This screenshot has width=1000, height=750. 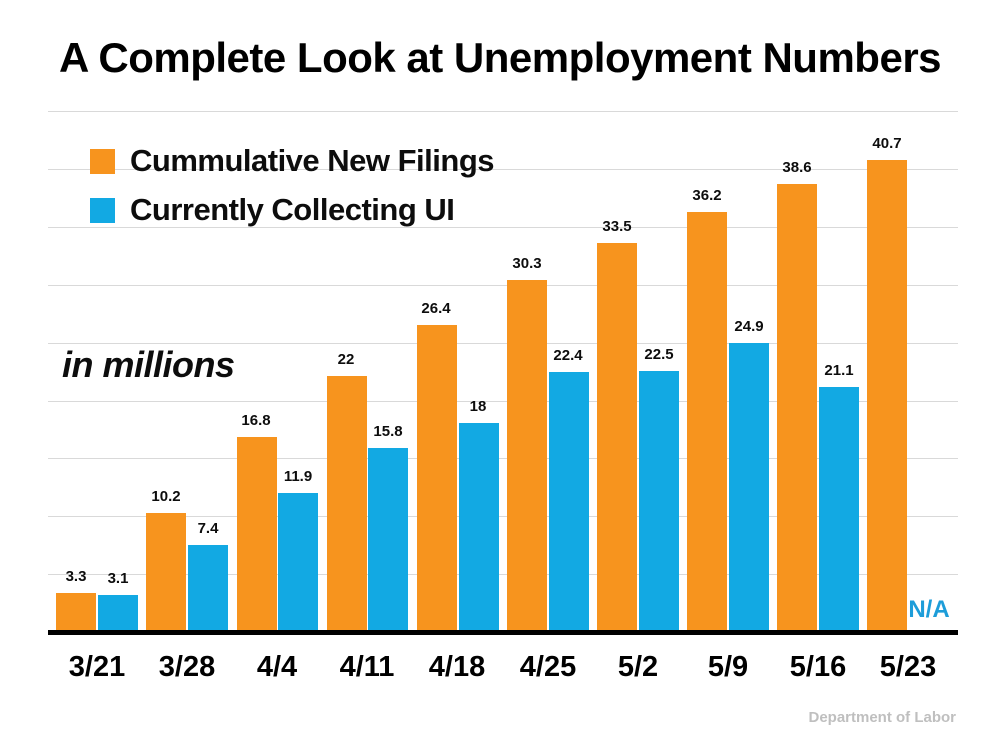 I want to click on bar-value-label-currently-collecting-ui-3-21: 3.1, so click(x=118, y=578).